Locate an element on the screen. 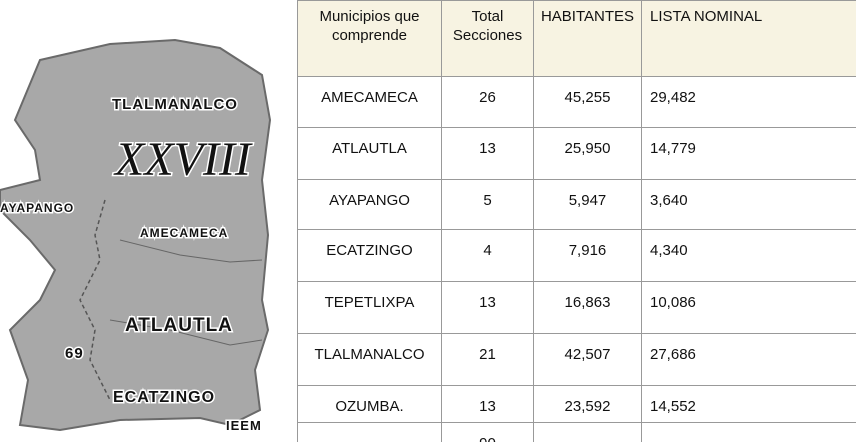  table-row: AYAPANGO 5 5,947 3,640 is located at coordinates (576, 204).